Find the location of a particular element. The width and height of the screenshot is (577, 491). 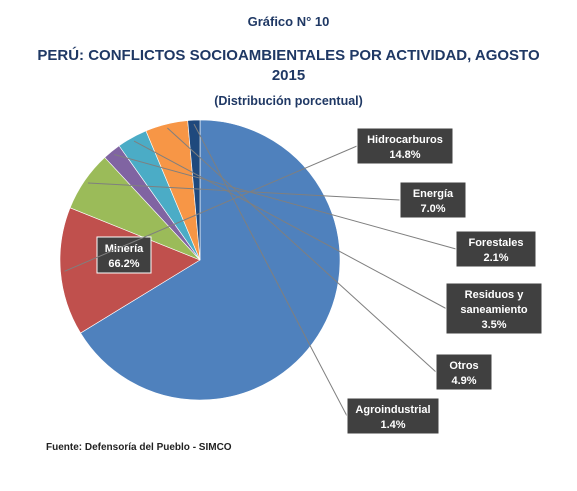

data-label-name-forestales: Forestales is located at coordinates (495, 243).